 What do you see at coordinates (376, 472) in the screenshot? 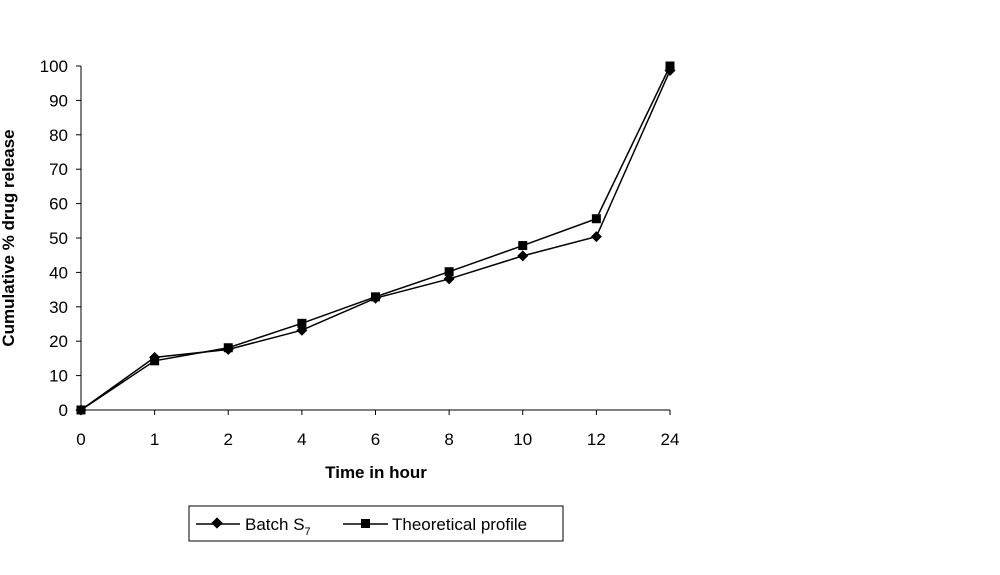
I see `x-axis-title: Time in hour` at bounding box center [376, 472].